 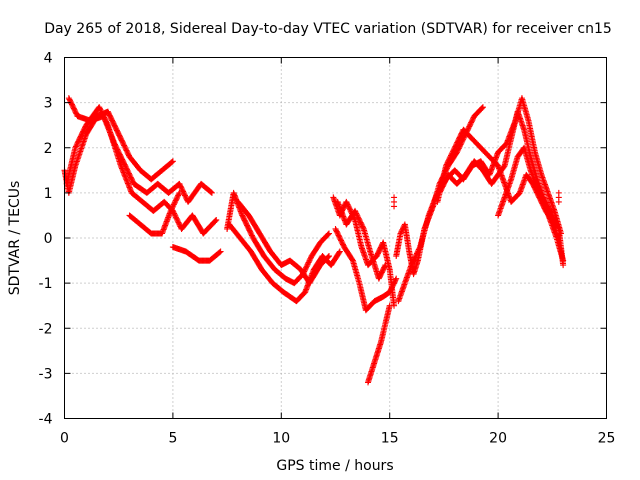 What do you see at coordinates (48, 149) in the screenshot?
I see `y-tick-label: 2` at bounding box center [48, 149].